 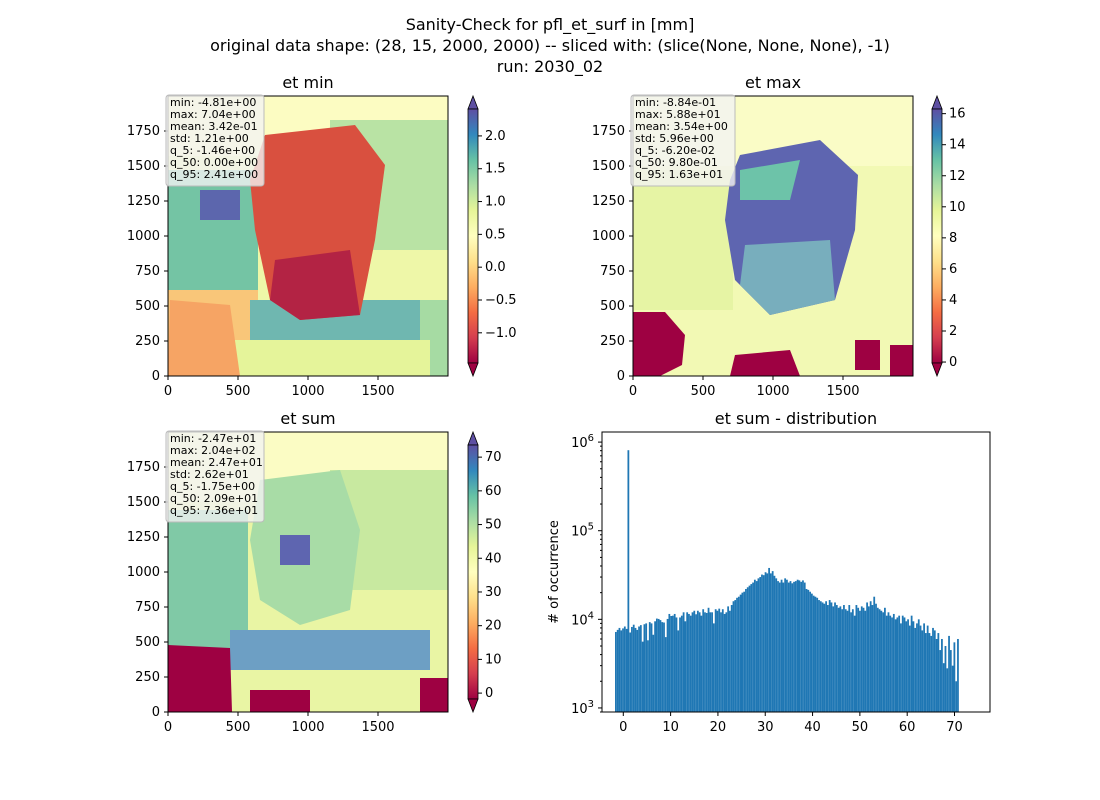 I want to click on colorbar-tick-label: 70, so click(x=493, y=457).